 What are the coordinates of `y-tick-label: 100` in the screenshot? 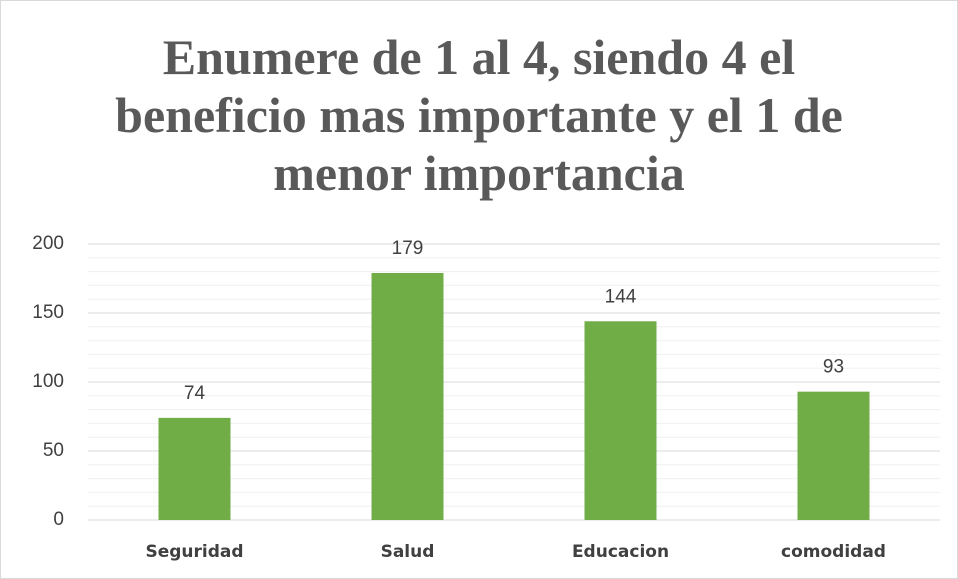 It's located at (48, 381).